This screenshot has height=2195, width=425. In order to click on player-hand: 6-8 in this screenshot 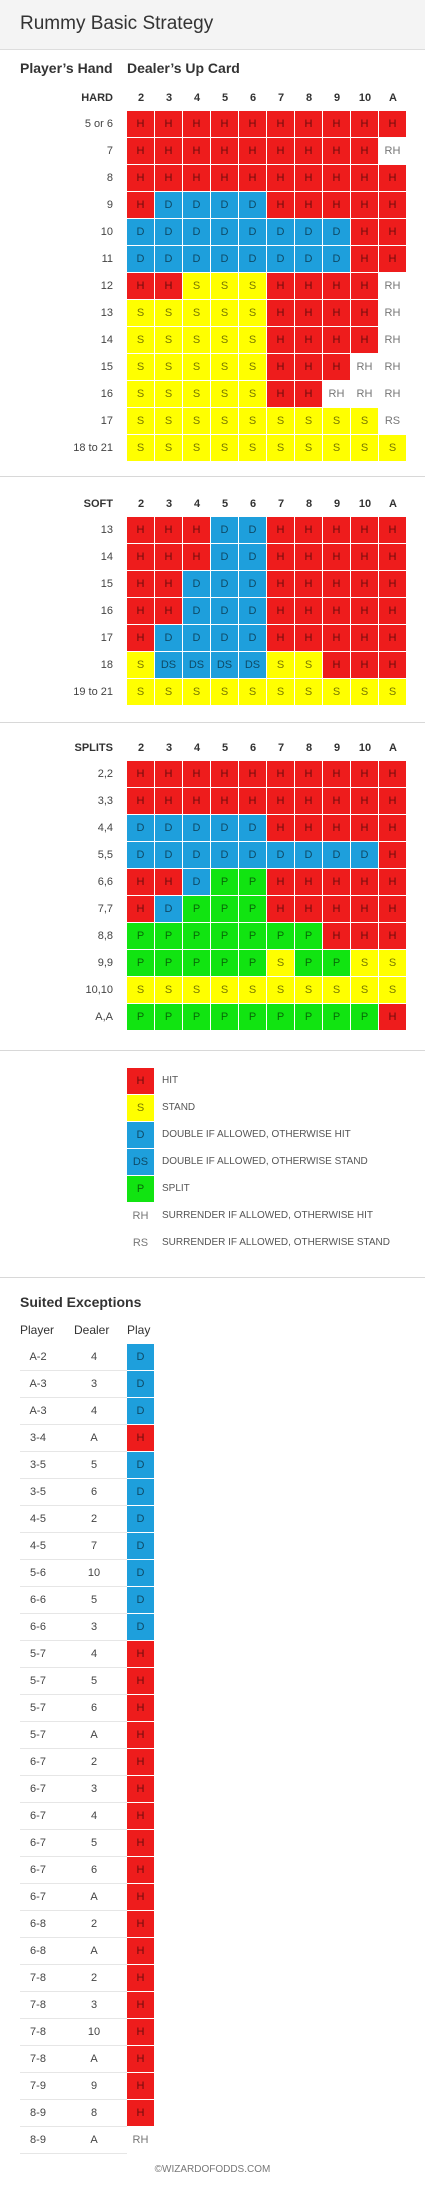, I will do `click(38, 1924)`.